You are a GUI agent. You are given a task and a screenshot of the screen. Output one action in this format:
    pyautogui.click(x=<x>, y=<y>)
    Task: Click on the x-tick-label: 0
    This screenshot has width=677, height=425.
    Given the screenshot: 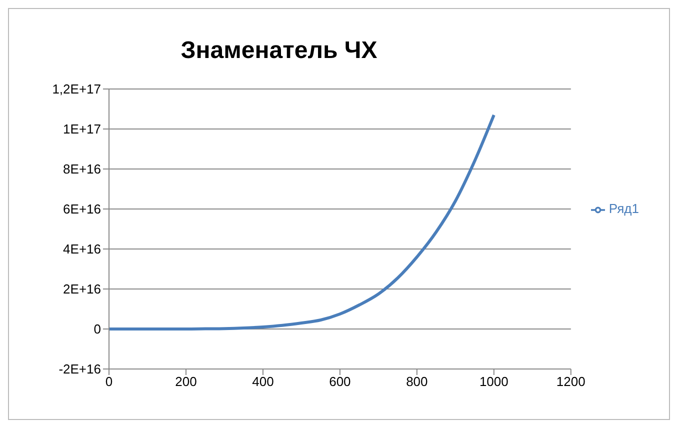 What is the action you would take?
    pyautogui.click(x=109, y=382)
    